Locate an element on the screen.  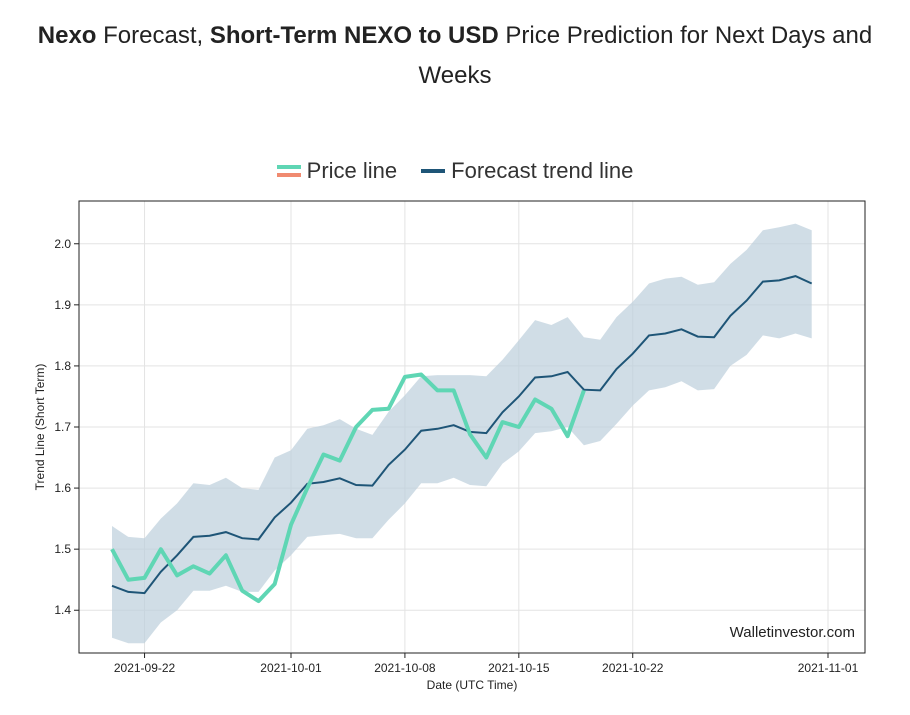
x-tick-label: 2021-10-01 is located at coordinates (291, 668).